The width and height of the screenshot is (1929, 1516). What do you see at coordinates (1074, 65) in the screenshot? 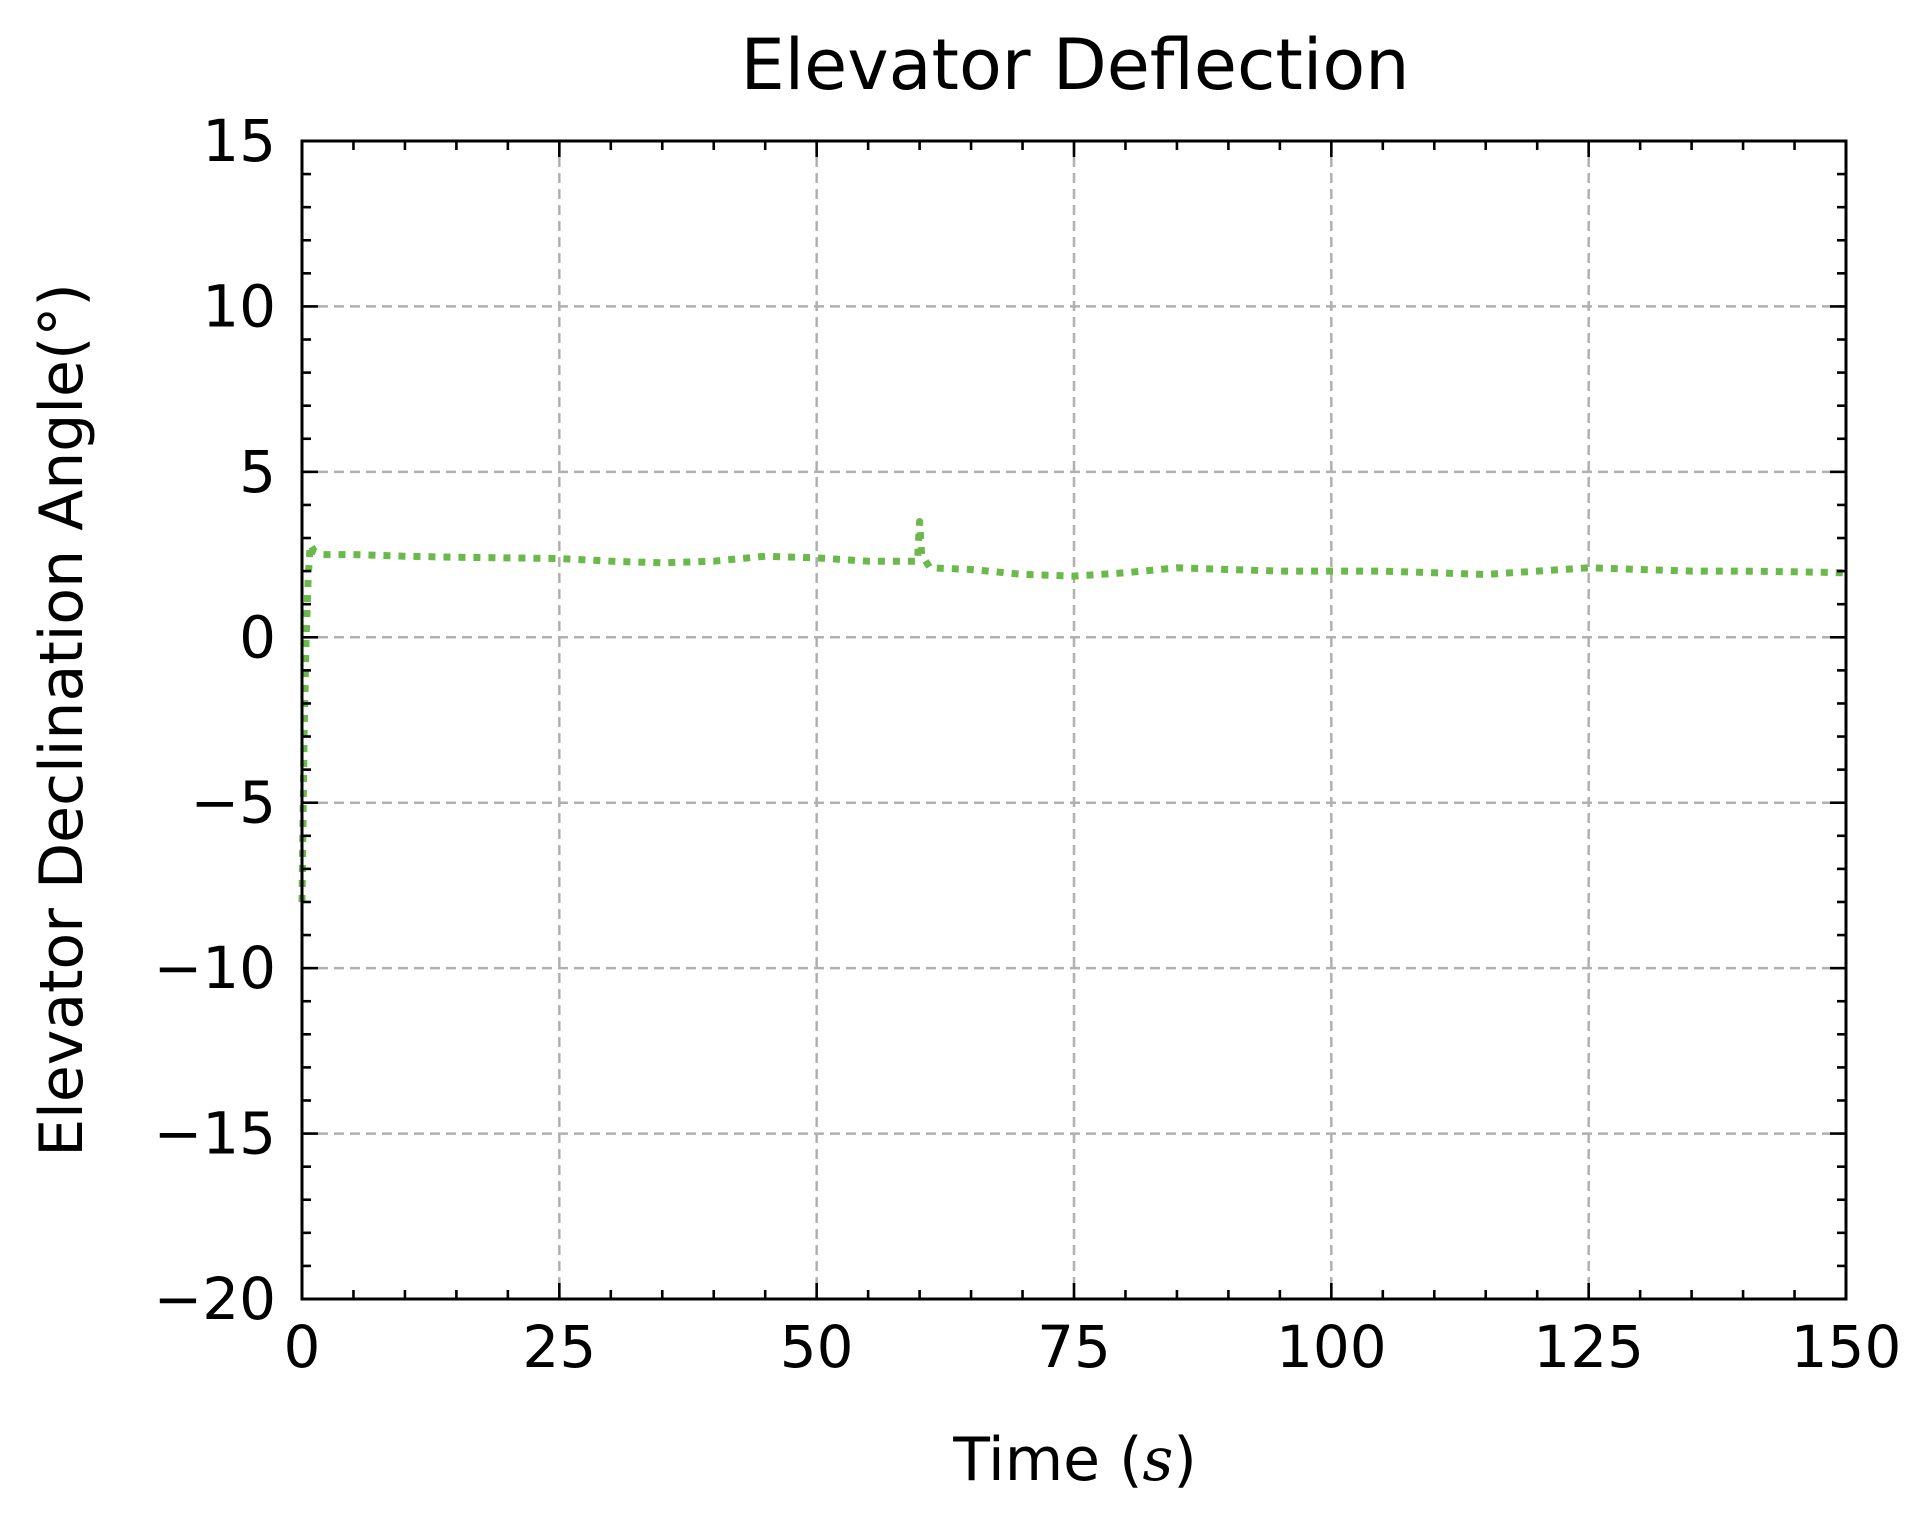
I see `chart-title: Elevator Deflection` at bounding box center [1074, 65].